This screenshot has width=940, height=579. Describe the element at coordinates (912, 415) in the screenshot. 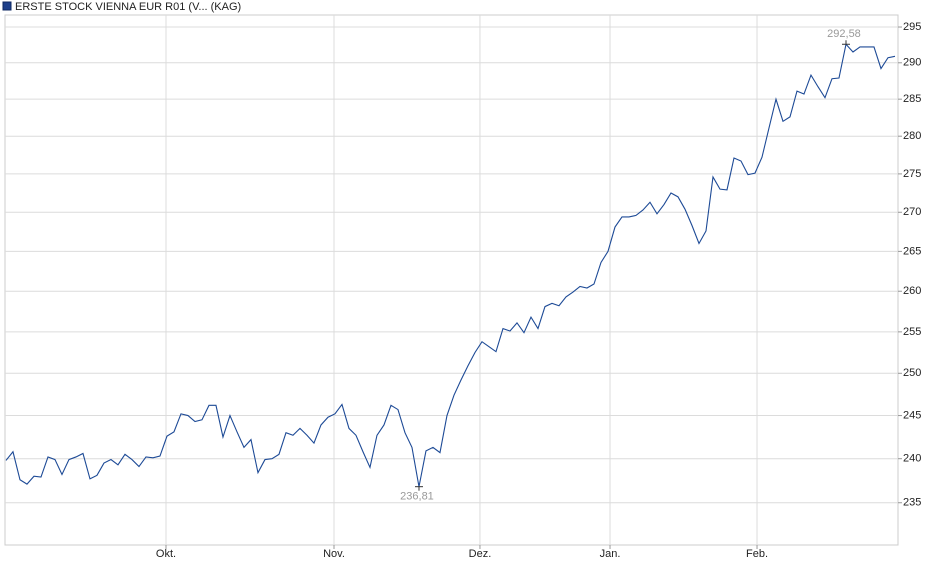

I see `y-tick-label: 245` at that location.